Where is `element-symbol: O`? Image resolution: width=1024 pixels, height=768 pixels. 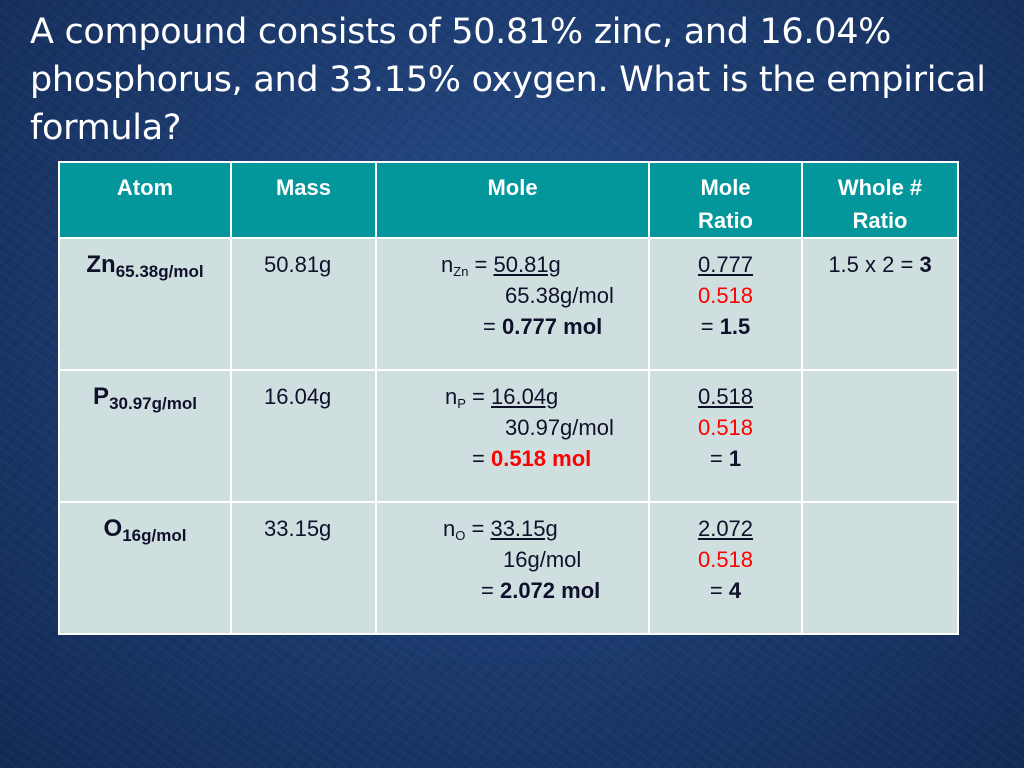
element-symbol: O is located at coordinates (113, 528).